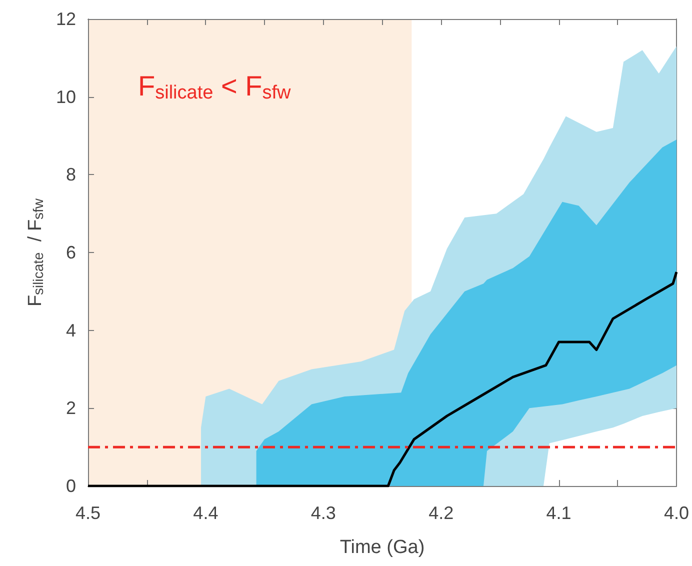 This screenshot has width=692, height=566. What do you see at coordinates (71, 252) in the screenshot?
I see `y-tick-label: 6` at bounding box center [71, 252].